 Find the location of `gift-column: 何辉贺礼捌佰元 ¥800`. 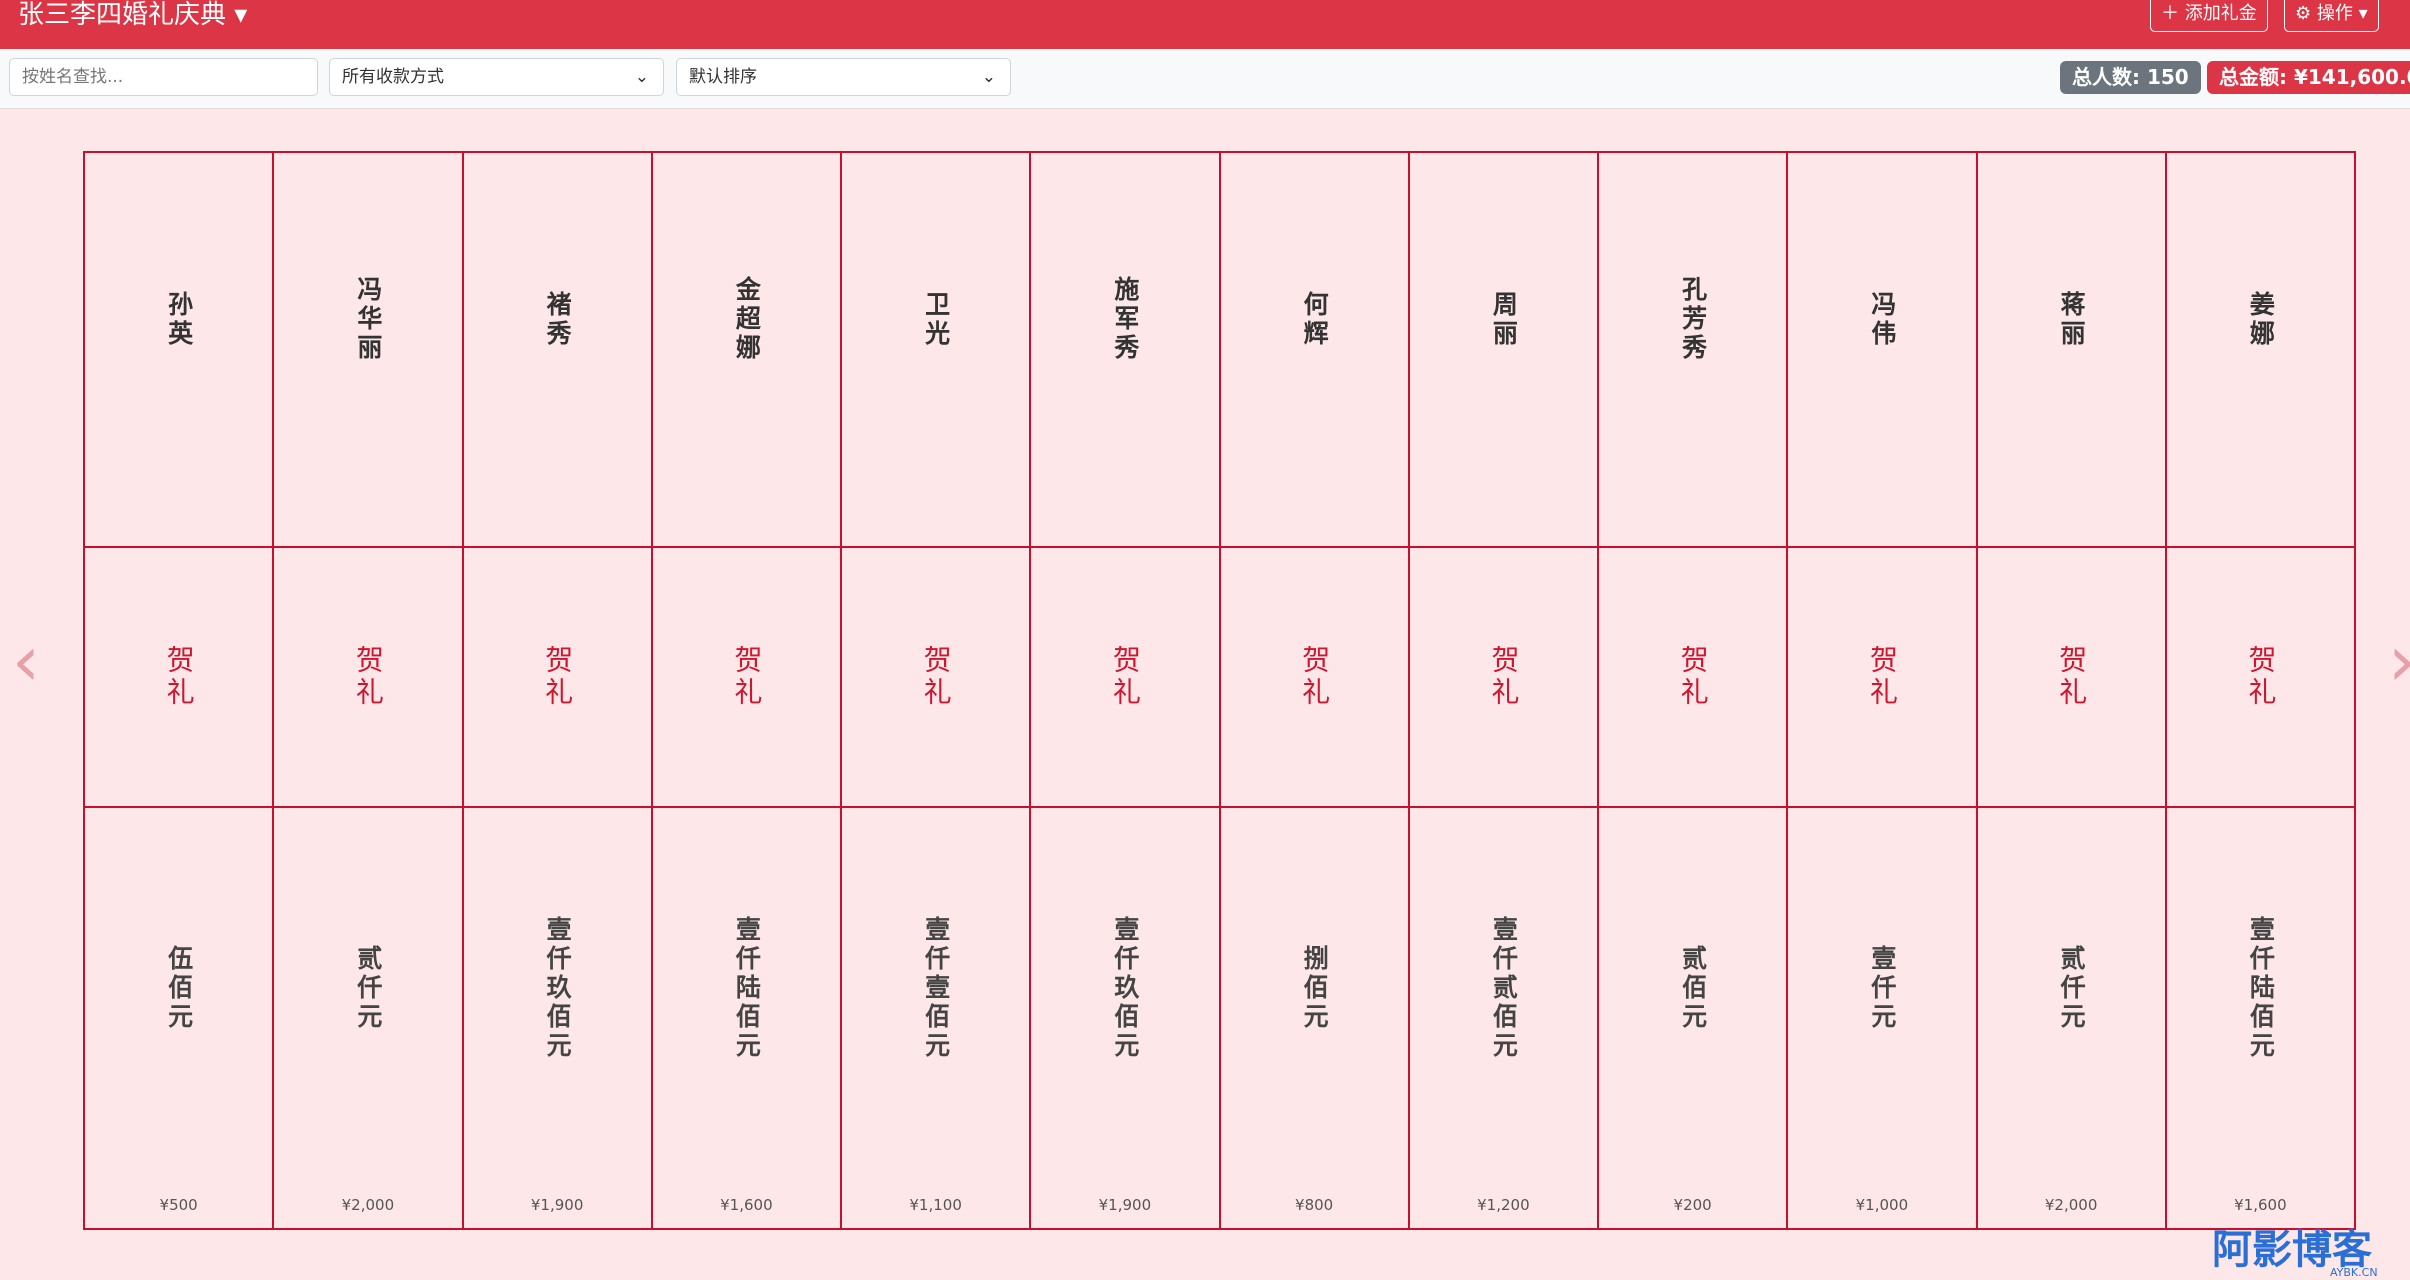

gift-column: 何辉贺礼捌佰元 ¥800 is located at coordinates (1315, 690).